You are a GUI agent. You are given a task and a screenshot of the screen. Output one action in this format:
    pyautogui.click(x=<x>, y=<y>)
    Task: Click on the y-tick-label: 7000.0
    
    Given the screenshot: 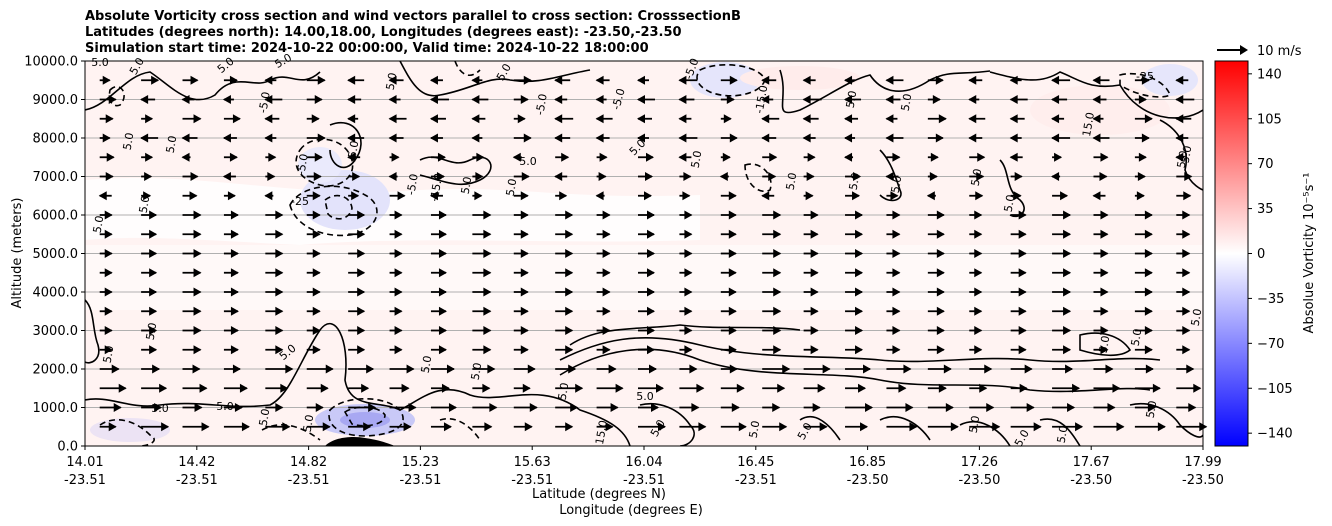 What is the action you would take?
    pyautogui.click(x=56, y=177)
    